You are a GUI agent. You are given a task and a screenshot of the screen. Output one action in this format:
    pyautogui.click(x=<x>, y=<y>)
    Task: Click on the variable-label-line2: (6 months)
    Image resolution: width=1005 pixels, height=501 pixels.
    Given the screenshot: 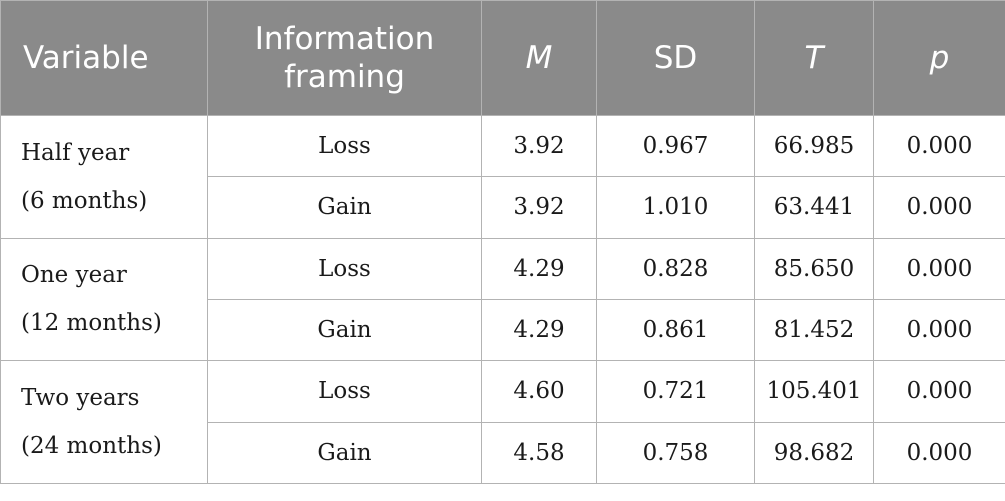 What is the action you would take?
    pyautogui.click(x=84, y=200)
    